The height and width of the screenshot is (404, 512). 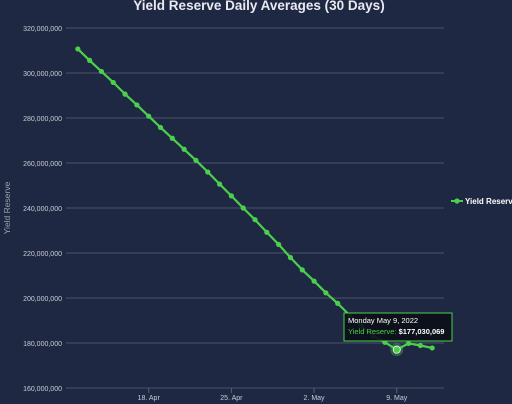 What do you see at coordinates (7, 207) in the screenshot?
I see `y-axis-label: Yield Reserve` at bounding box center [7, 207].